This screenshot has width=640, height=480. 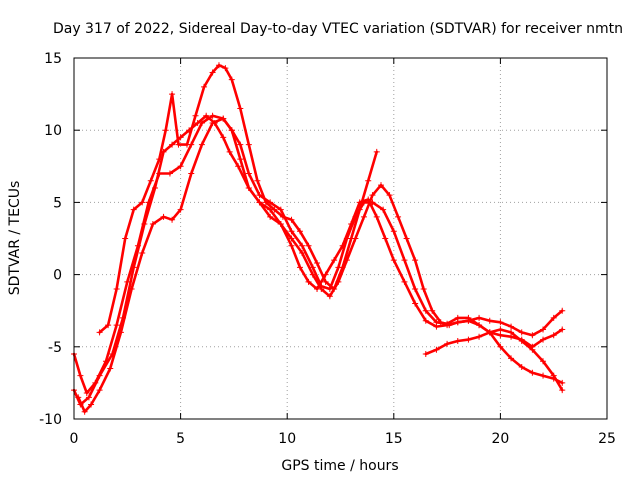 What do you see at coordinates (15, 238) in the screenshot?
I see `y-axis-label: SDTVAR / TECUs` at bounding box center [15, 238].